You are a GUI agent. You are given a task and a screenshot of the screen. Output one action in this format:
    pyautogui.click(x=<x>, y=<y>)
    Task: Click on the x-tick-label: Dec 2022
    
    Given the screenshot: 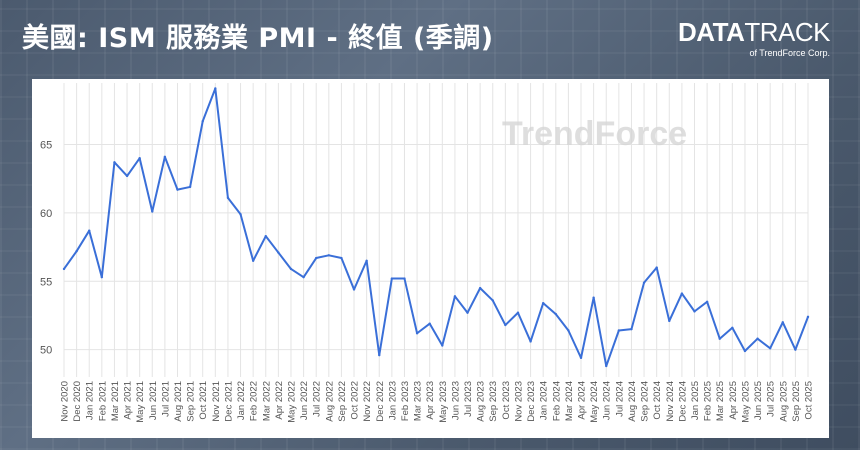 What is the action you would take?
    pyautogui.click(x=380, y=401)
    